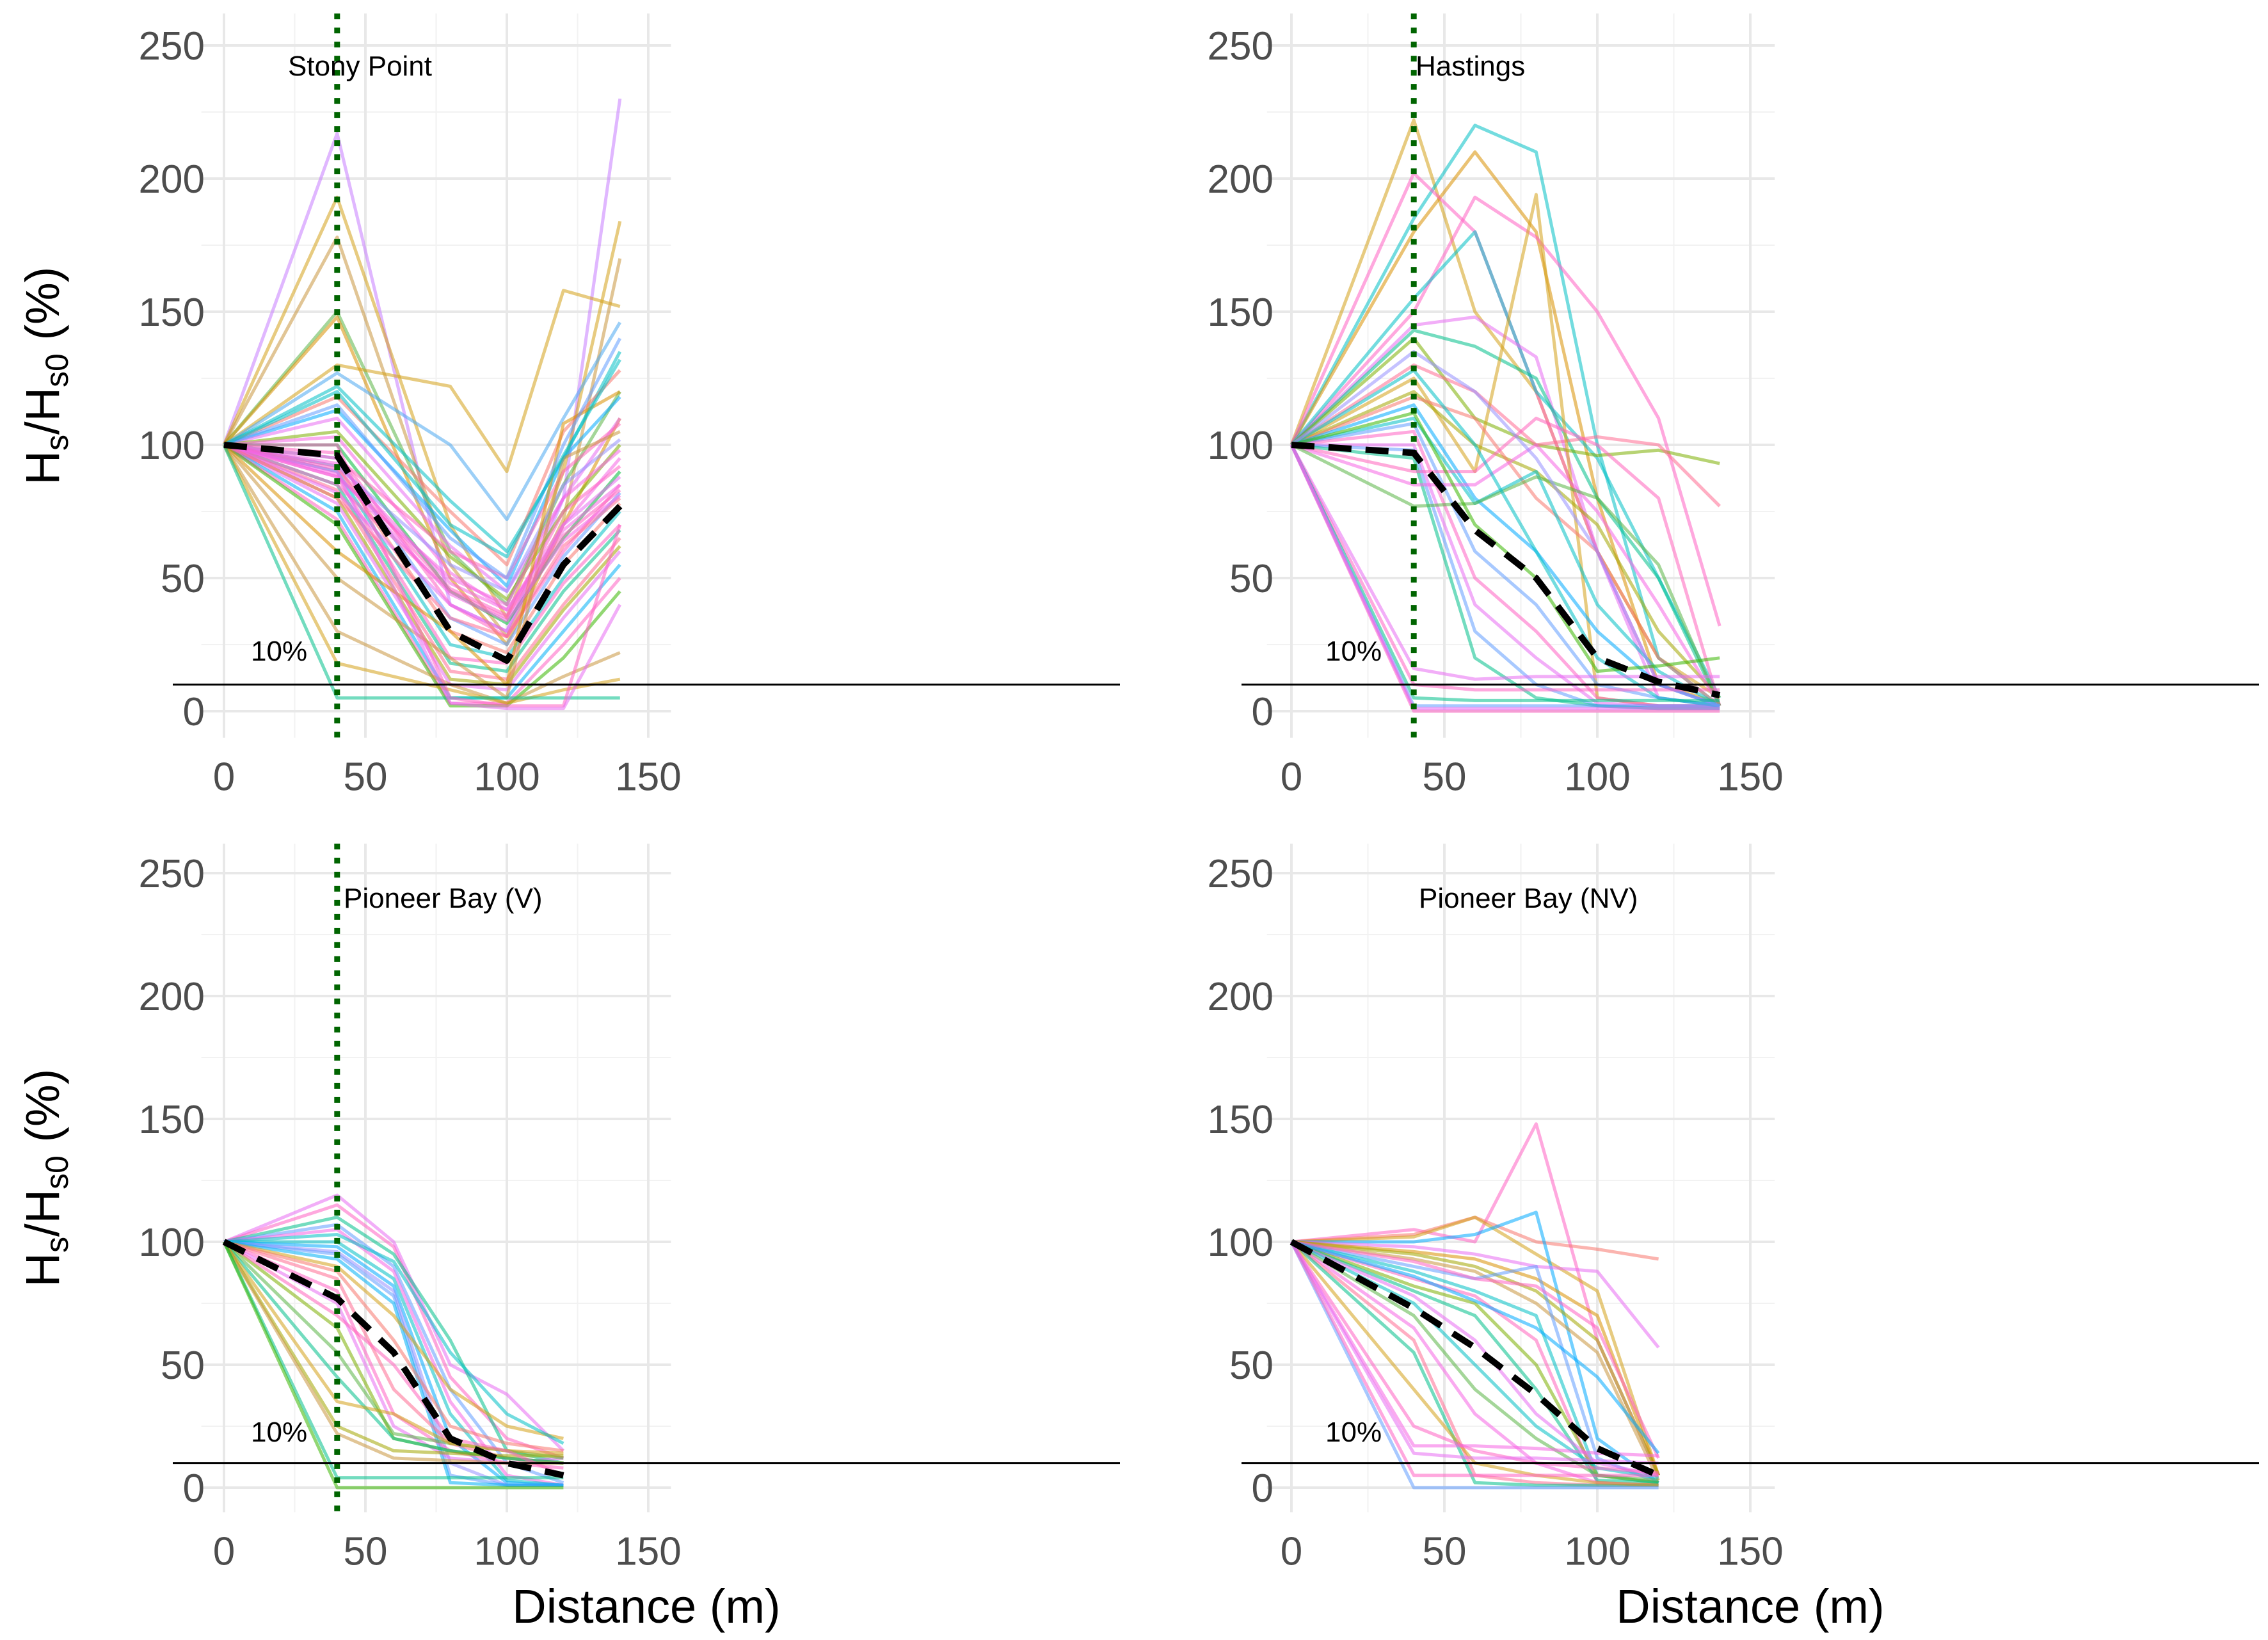 The height and width of the screenshot is (1640, 2268). What do you see at coordinates (360, 67) in the screenshot?
I see `panel-title: Stony Point` at bounding box center [360, 67].